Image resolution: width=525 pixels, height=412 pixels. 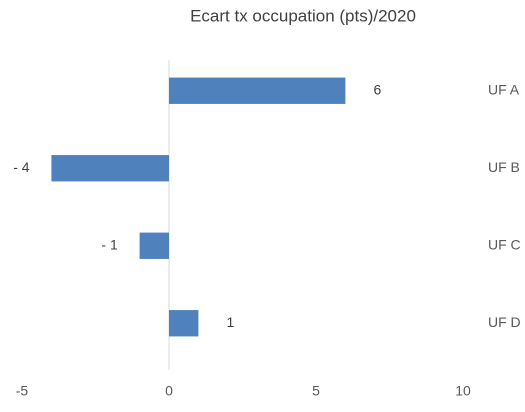 What do you see at coordinates (378, 89) in the screenshot?
I see `data-label: 6` at bounding box center [378, 89].